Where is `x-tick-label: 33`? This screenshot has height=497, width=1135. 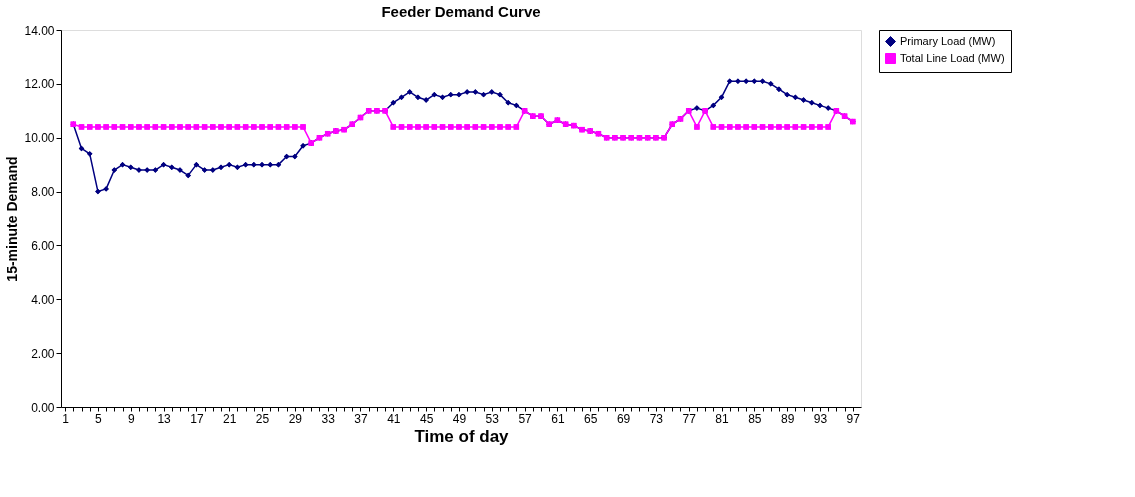 x-tick-label: 33 is located at coordinates (328, 418).